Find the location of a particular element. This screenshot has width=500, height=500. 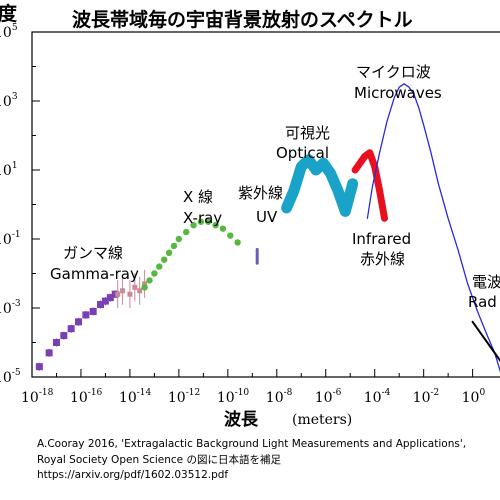

band-label-microwave-en: Microwaves is located at coordinates (398, 93).